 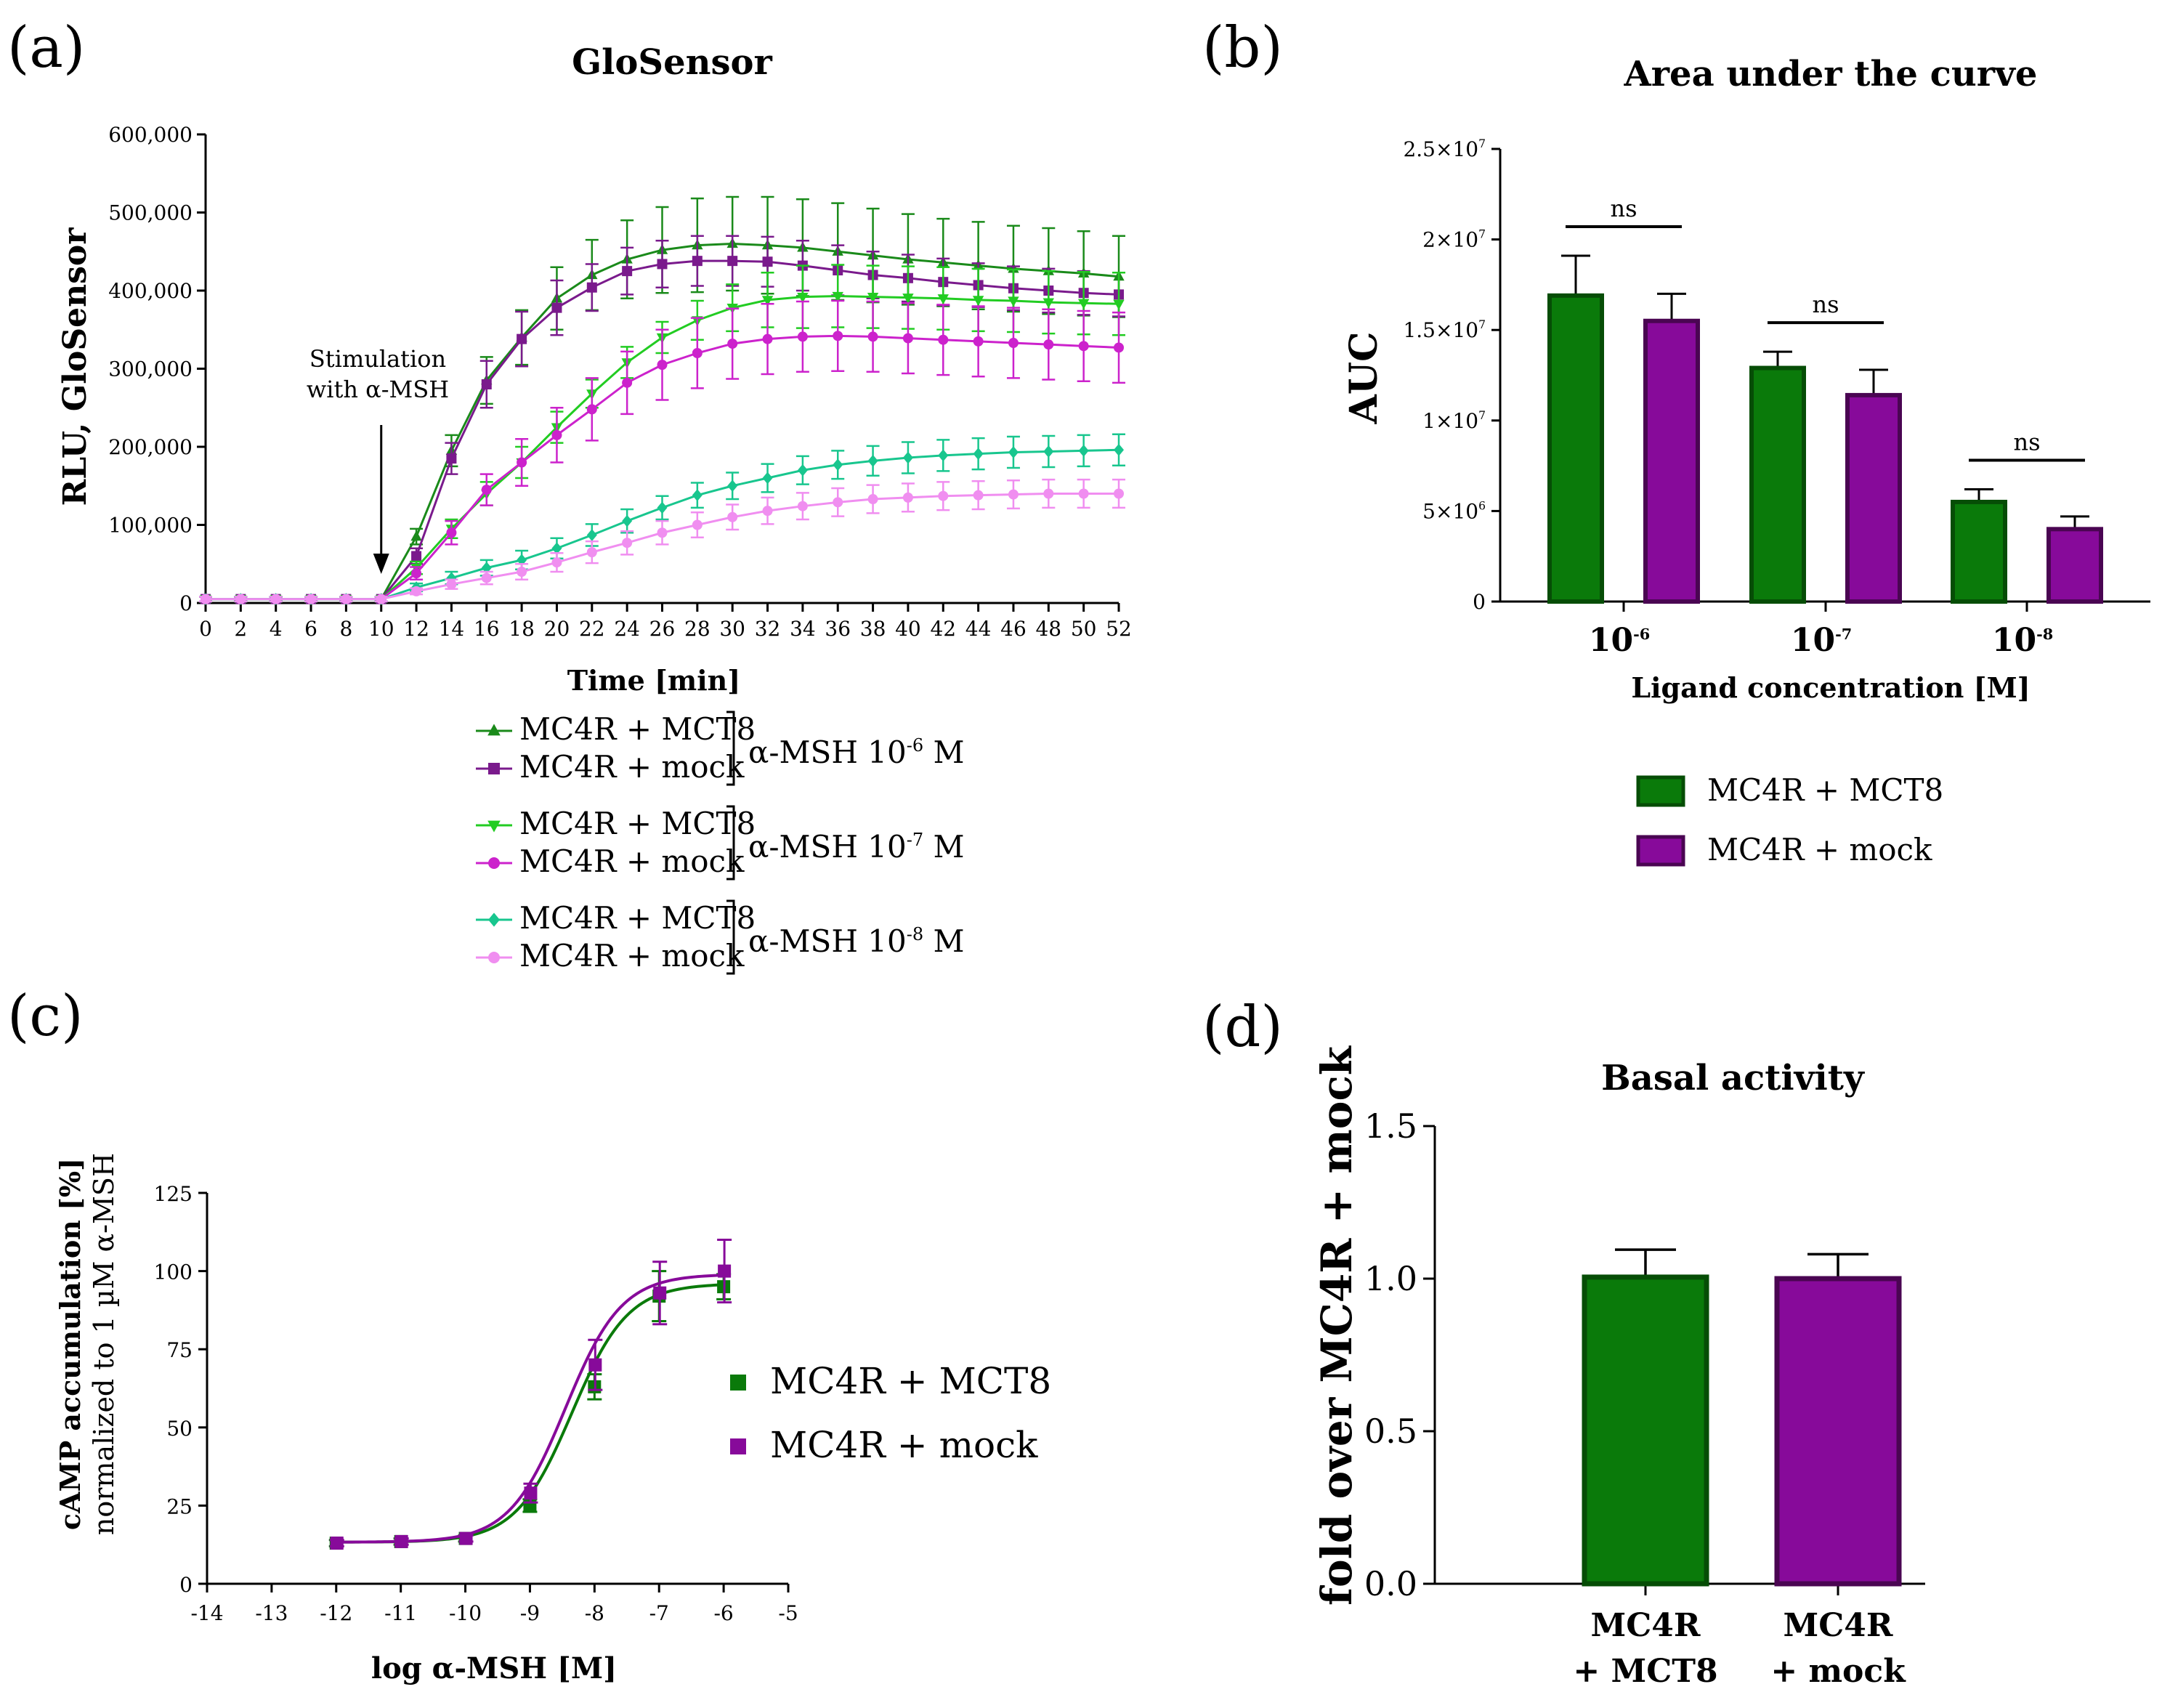 I want to click on panel-c-ytick-label: 125, so click(x=173, y=1194).